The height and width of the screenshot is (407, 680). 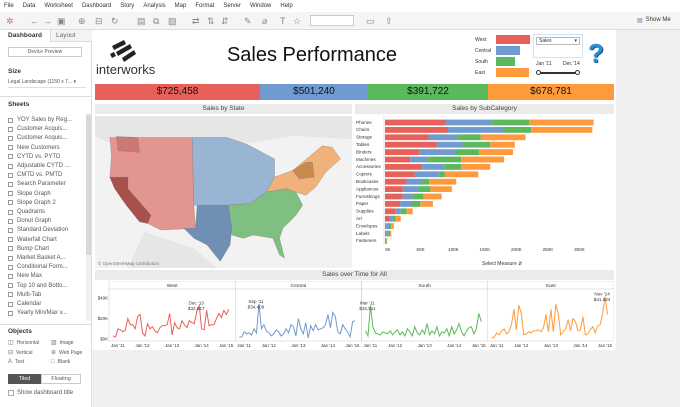 What do you see at coordinates (47, 83) in the screenshot?
I see `size-dropdown: Legal Landscape (1150 x 7... ▾` at bounding box center [47, 83].